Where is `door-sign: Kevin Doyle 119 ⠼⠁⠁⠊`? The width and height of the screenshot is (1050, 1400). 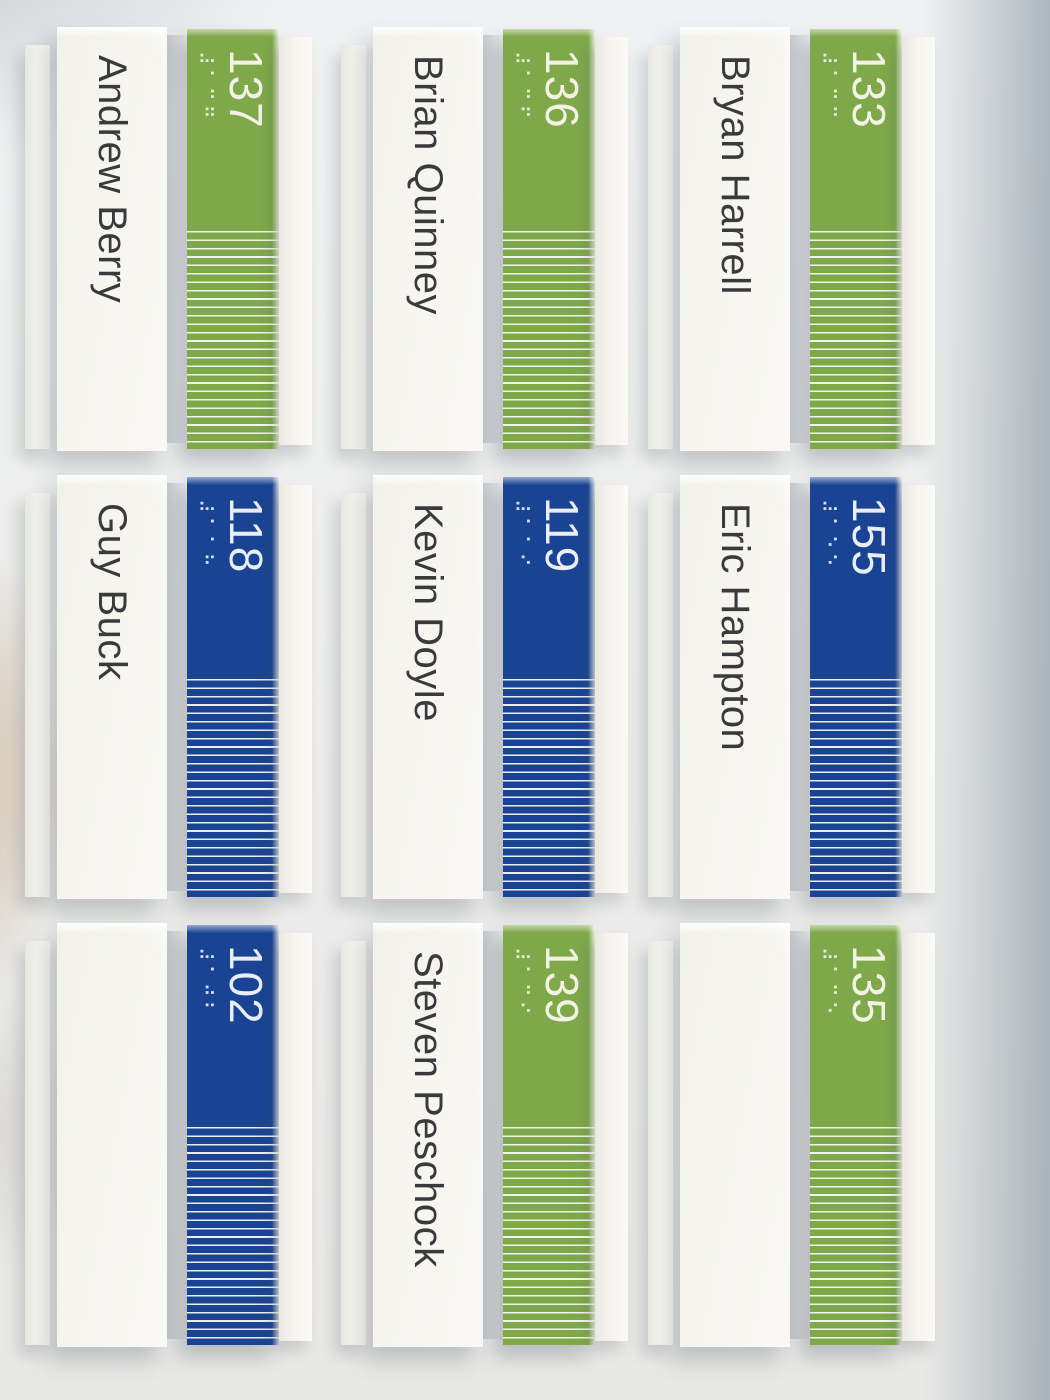
door-sign: Kevin Doyle 119 ⠼⠁⠁⠊ is located at coordinates (487, 687).